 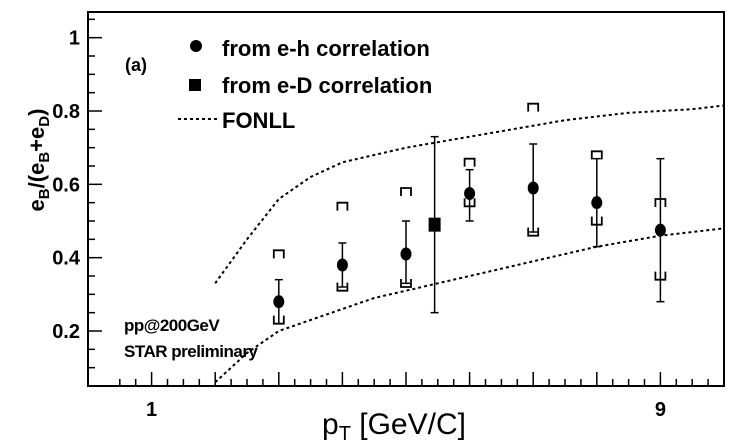 I want to click on panel-label: (a), so click(x=136, y=65).